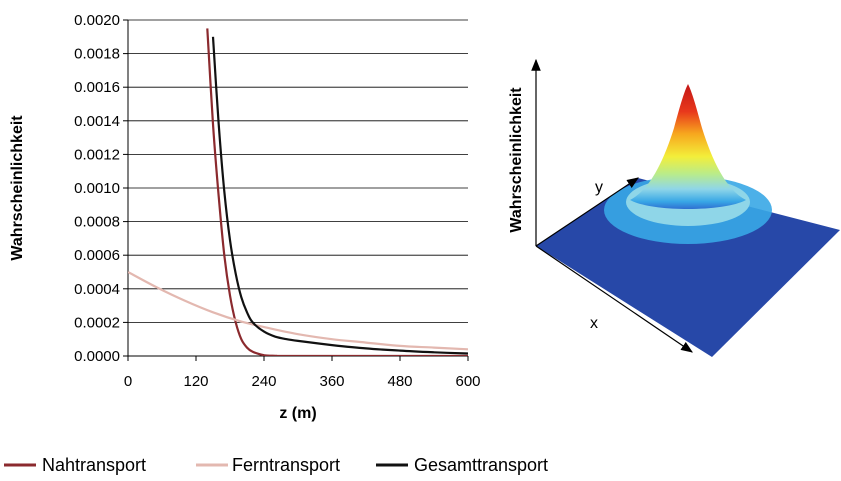 Image resolution: width=841 pixels, height=481 pixels. What do you see at coordinates (128, 381) in the screenshot?
I see `x-tick-label: 0` at bounding box center [128, 381].